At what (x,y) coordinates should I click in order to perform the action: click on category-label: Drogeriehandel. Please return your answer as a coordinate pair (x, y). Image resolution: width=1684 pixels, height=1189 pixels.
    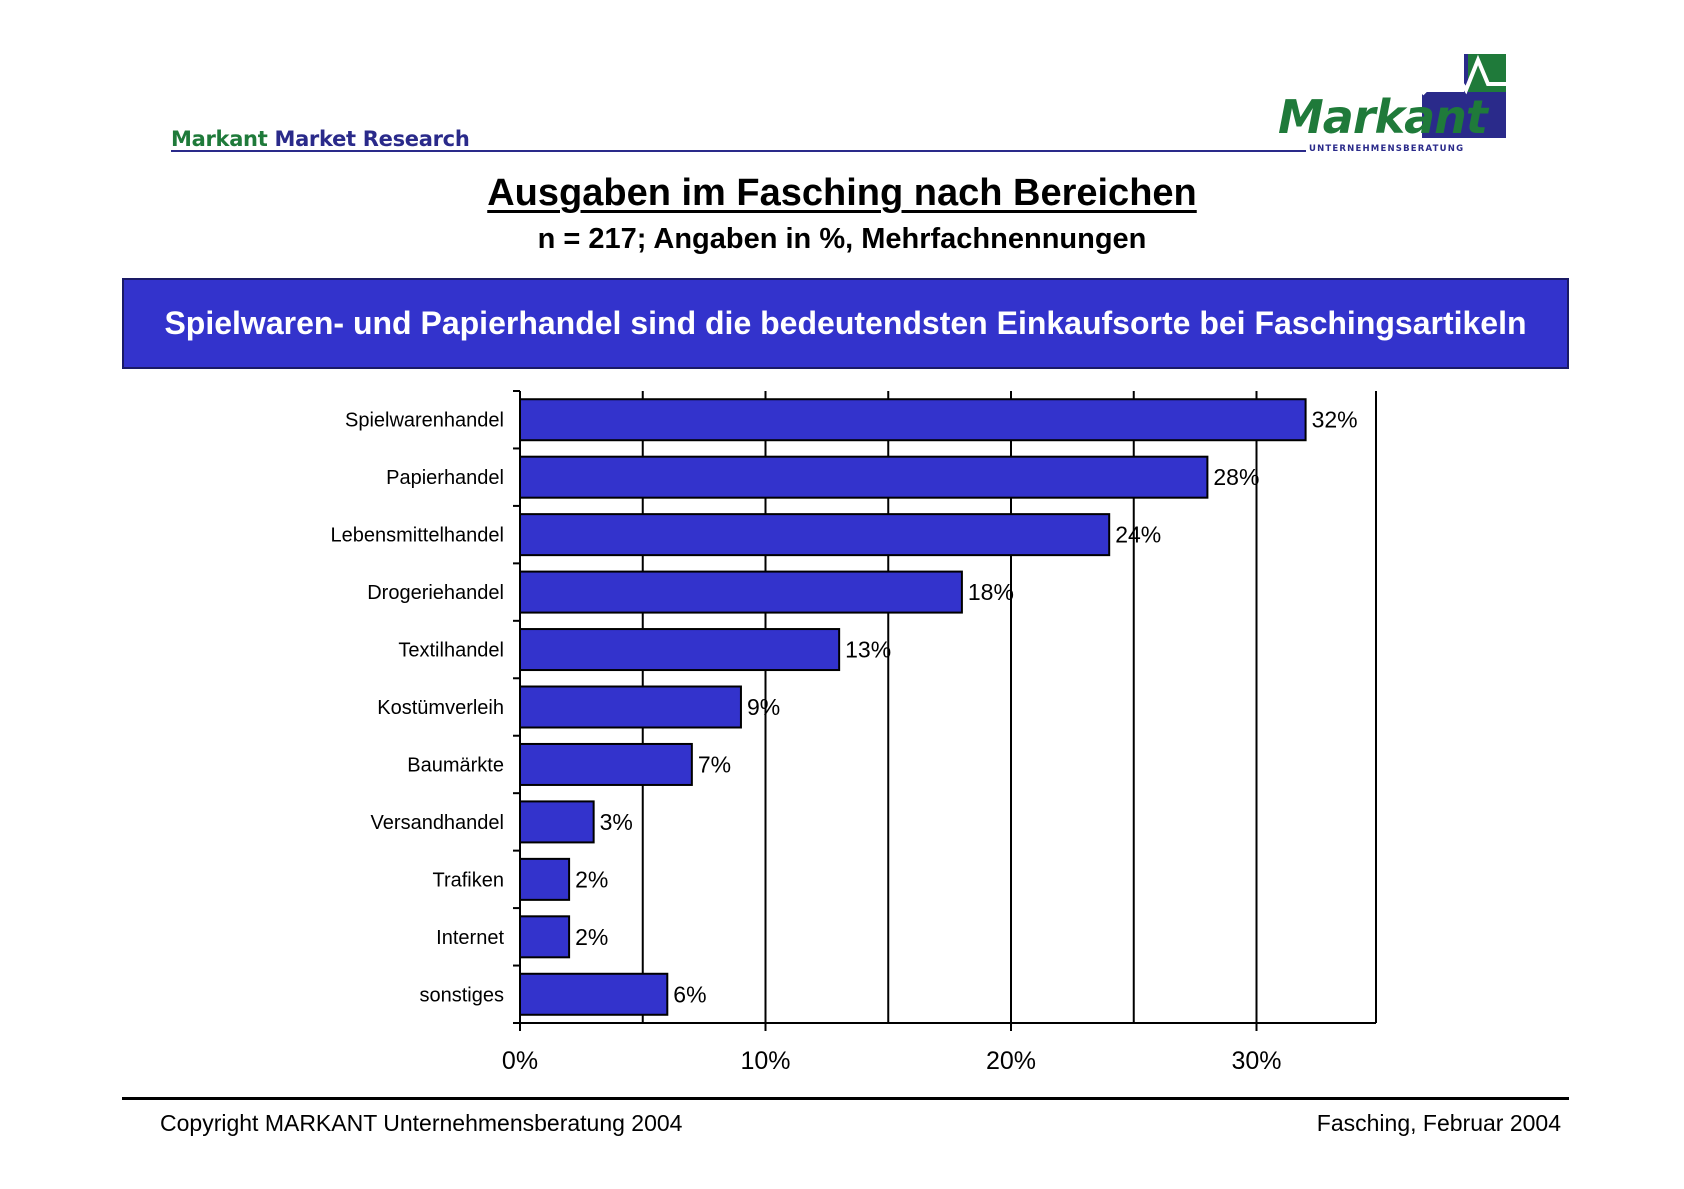
    Looking at the image, I should click on (435, 593).